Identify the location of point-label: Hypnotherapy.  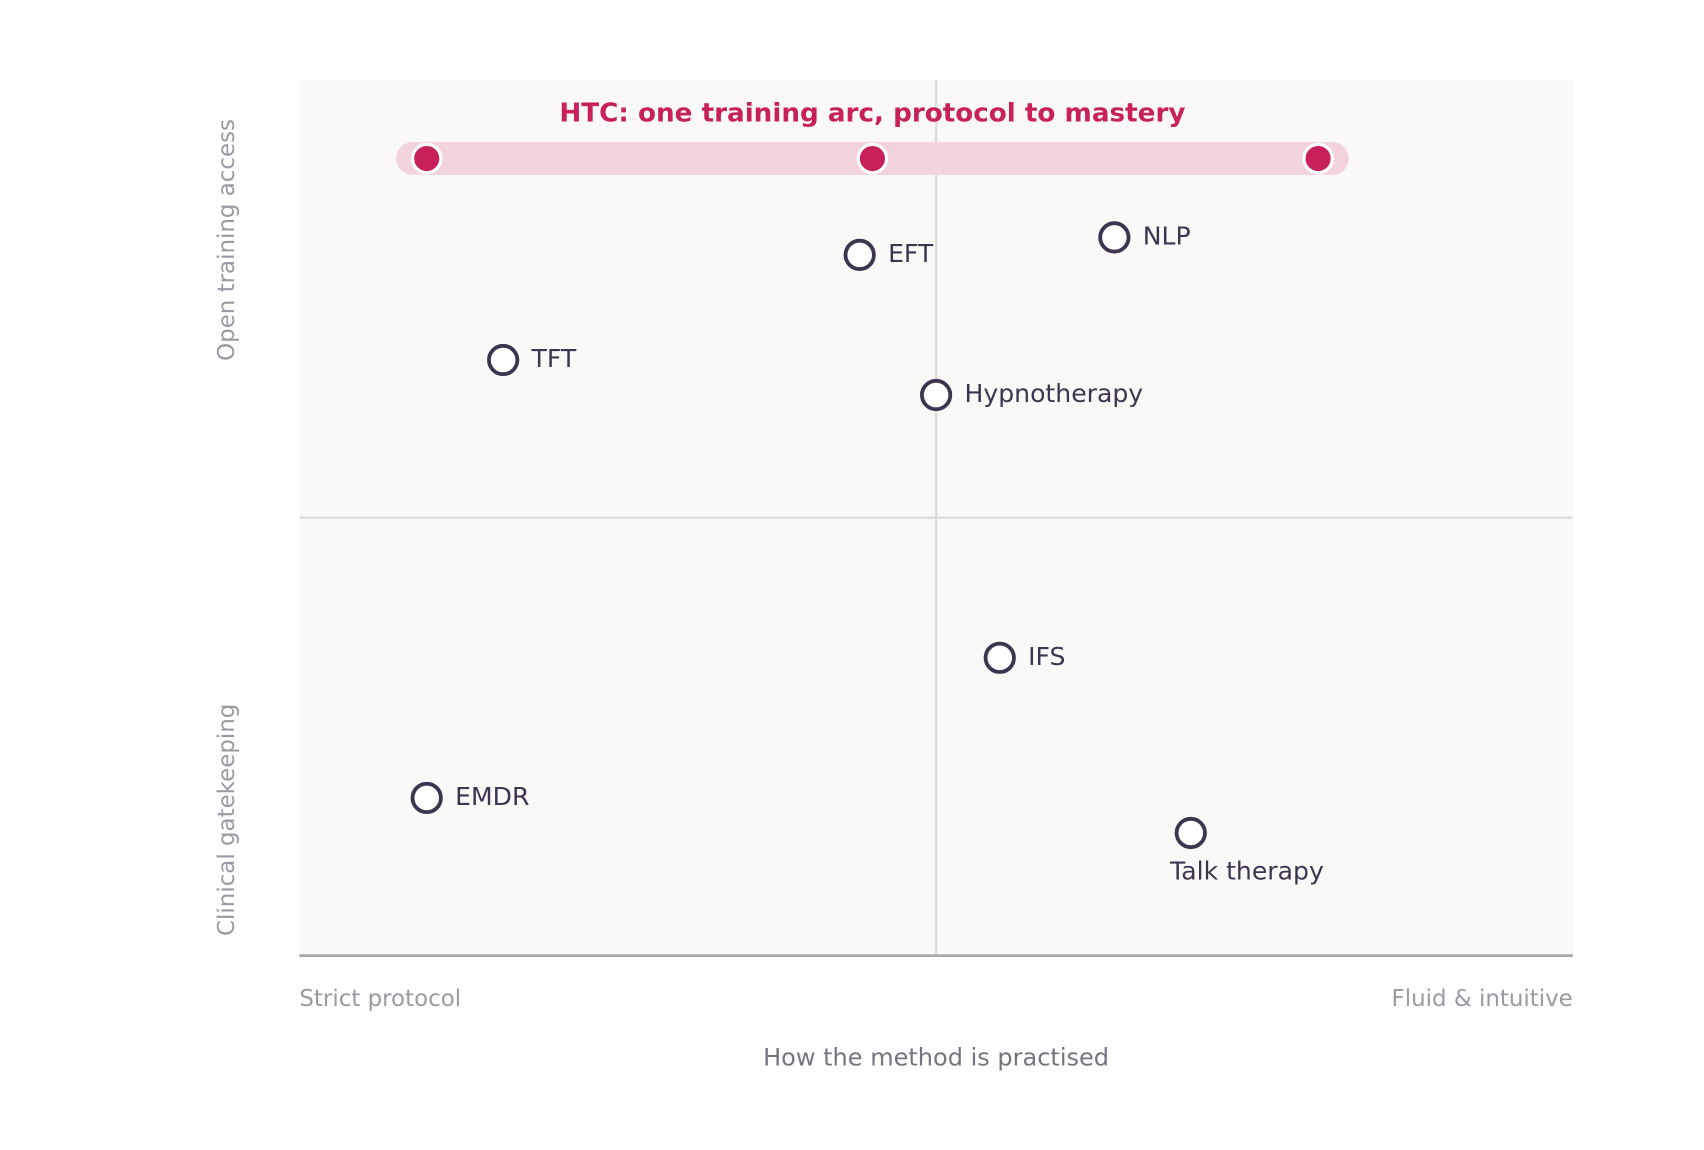
(1053, 393).